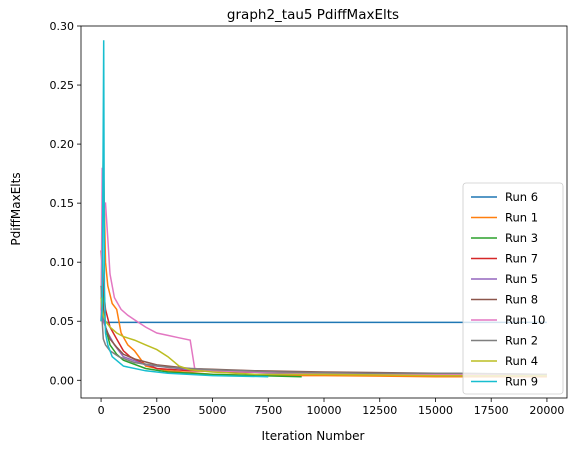 The height and width of the screenshot is (453, 576). Describe the element at coordinates (62, 85) in the screenshot. I see `y-tick-label: 0.25` at that location.